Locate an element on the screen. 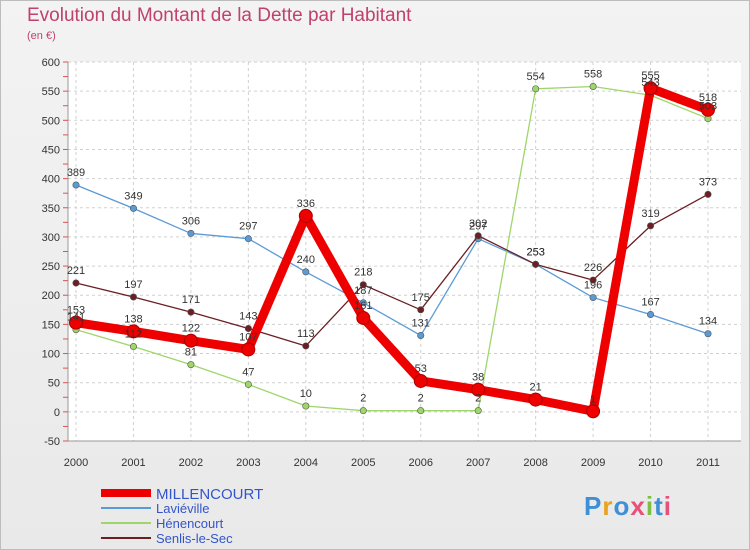 Image resolution: width=750 pixels, height=550 pixels. y-tick-label: 150 is located at coordinates (51, 325).